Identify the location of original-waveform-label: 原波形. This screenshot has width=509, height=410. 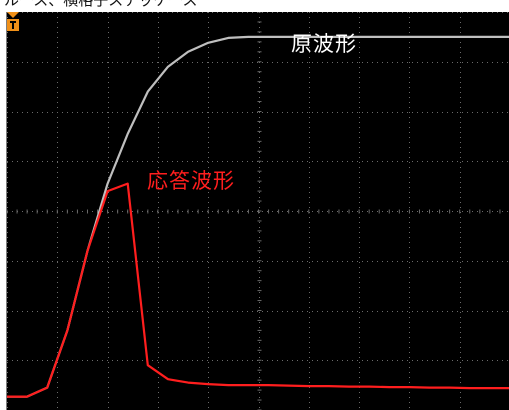
(324, 44).